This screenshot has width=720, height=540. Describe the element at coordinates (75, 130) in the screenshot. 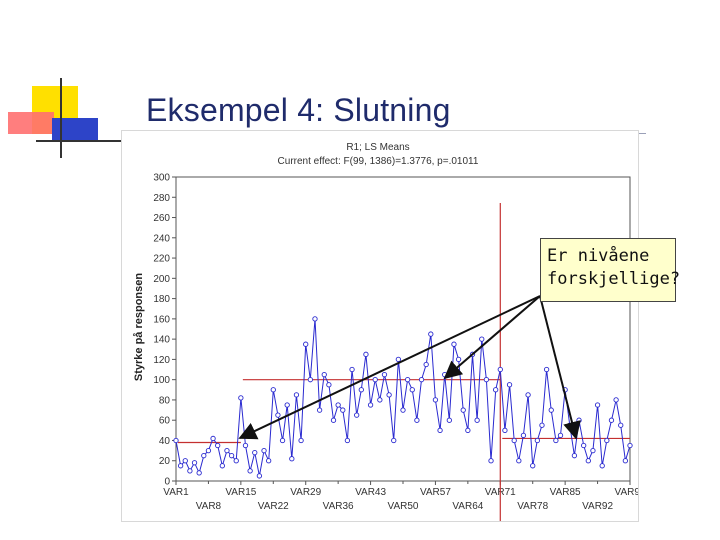

I see `blue-block` at that location.